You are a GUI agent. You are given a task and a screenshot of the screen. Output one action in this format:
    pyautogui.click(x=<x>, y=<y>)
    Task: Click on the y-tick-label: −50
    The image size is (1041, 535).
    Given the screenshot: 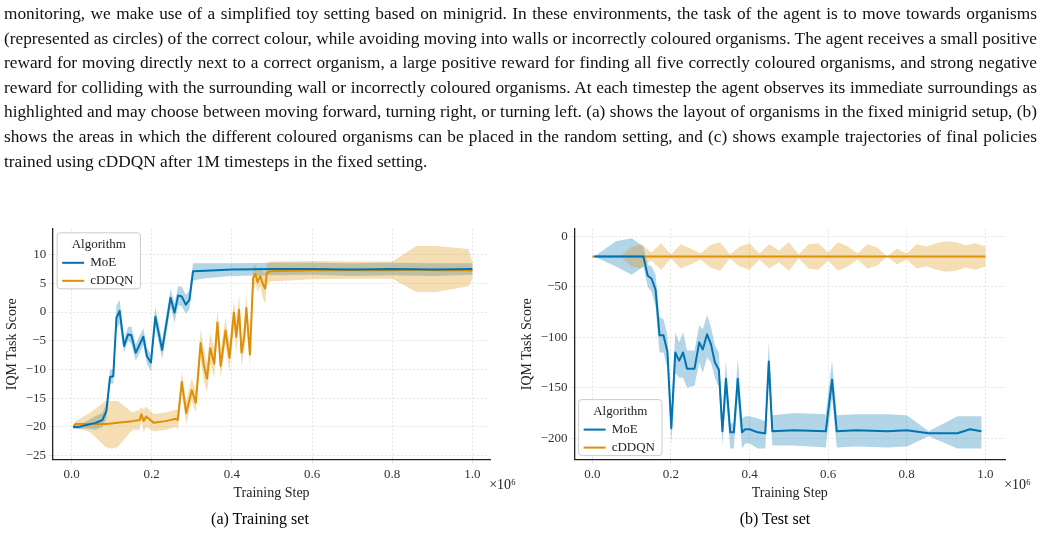 What is the action you would take?
    pyautogui.click(x=557, y=286)
    